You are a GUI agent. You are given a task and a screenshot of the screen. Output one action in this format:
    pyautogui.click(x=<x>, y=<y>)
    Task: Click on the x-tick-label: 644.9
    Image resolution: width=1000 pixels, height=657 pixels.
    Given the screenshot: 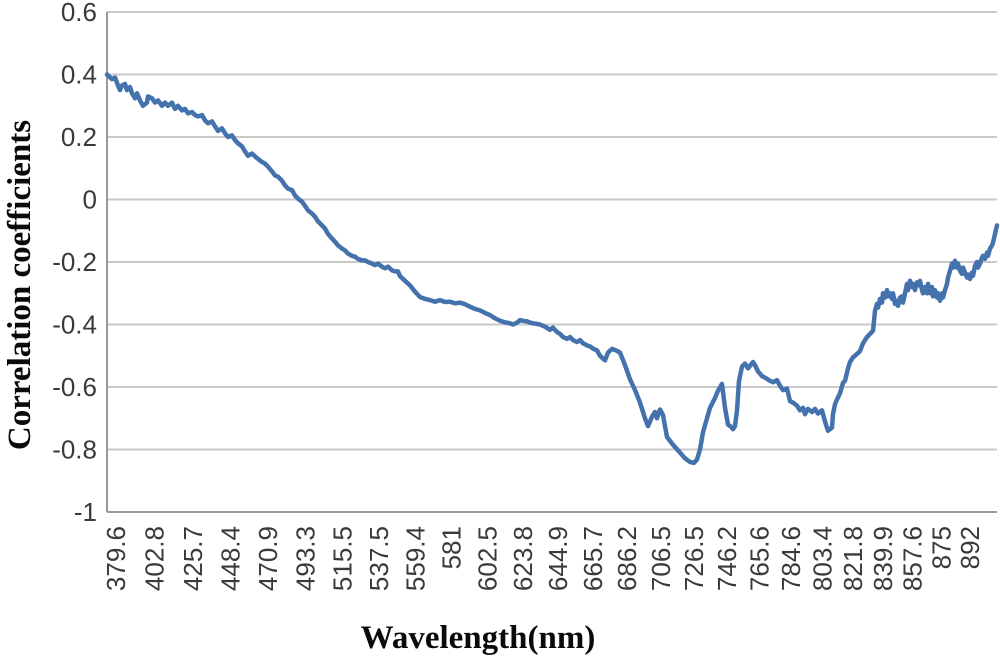 What is the action you would take?
    pyautogui.click(x=558, y=558)
    